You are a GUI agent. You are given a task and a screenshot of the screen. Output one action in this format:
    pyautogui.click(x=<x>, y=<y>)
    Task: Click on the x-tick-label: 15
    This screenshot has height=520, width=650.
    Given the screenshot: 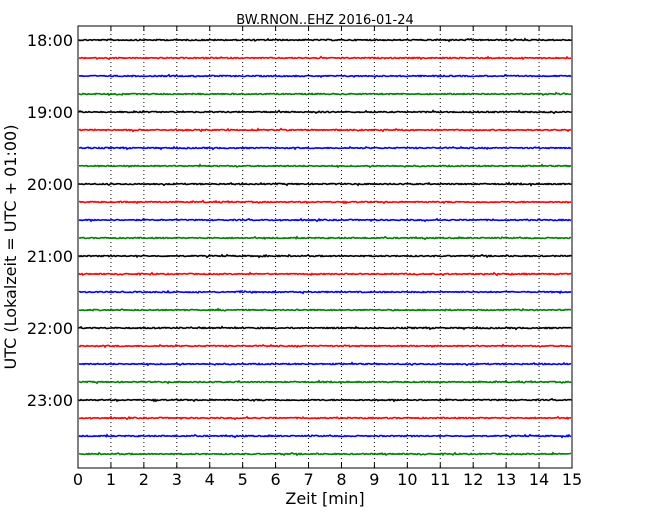 What is the action you would take?
    pyautogui.click(x=572, y=479)
    